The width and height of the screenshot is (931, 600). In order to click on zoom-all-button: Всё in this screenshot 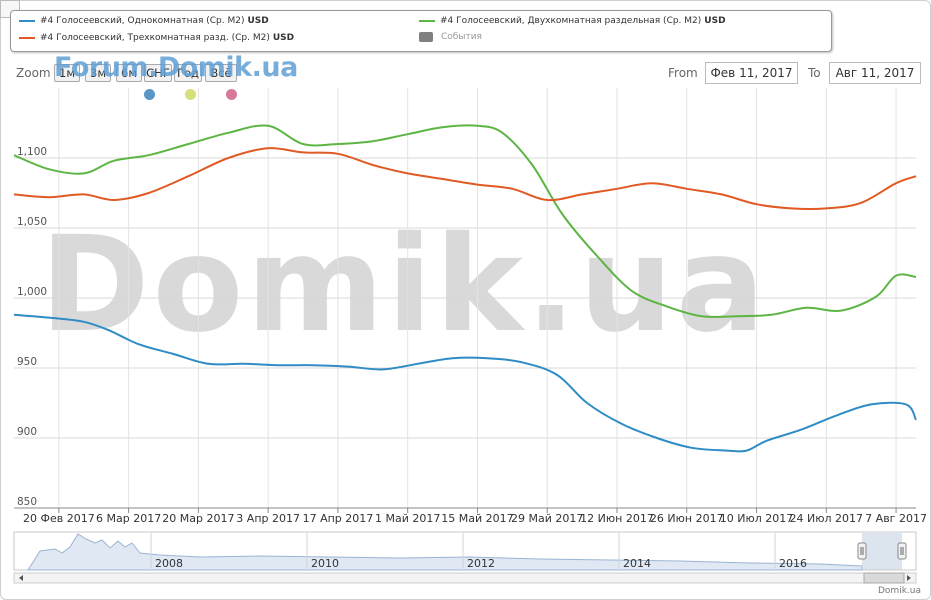, I will do `click(221, 73)`.